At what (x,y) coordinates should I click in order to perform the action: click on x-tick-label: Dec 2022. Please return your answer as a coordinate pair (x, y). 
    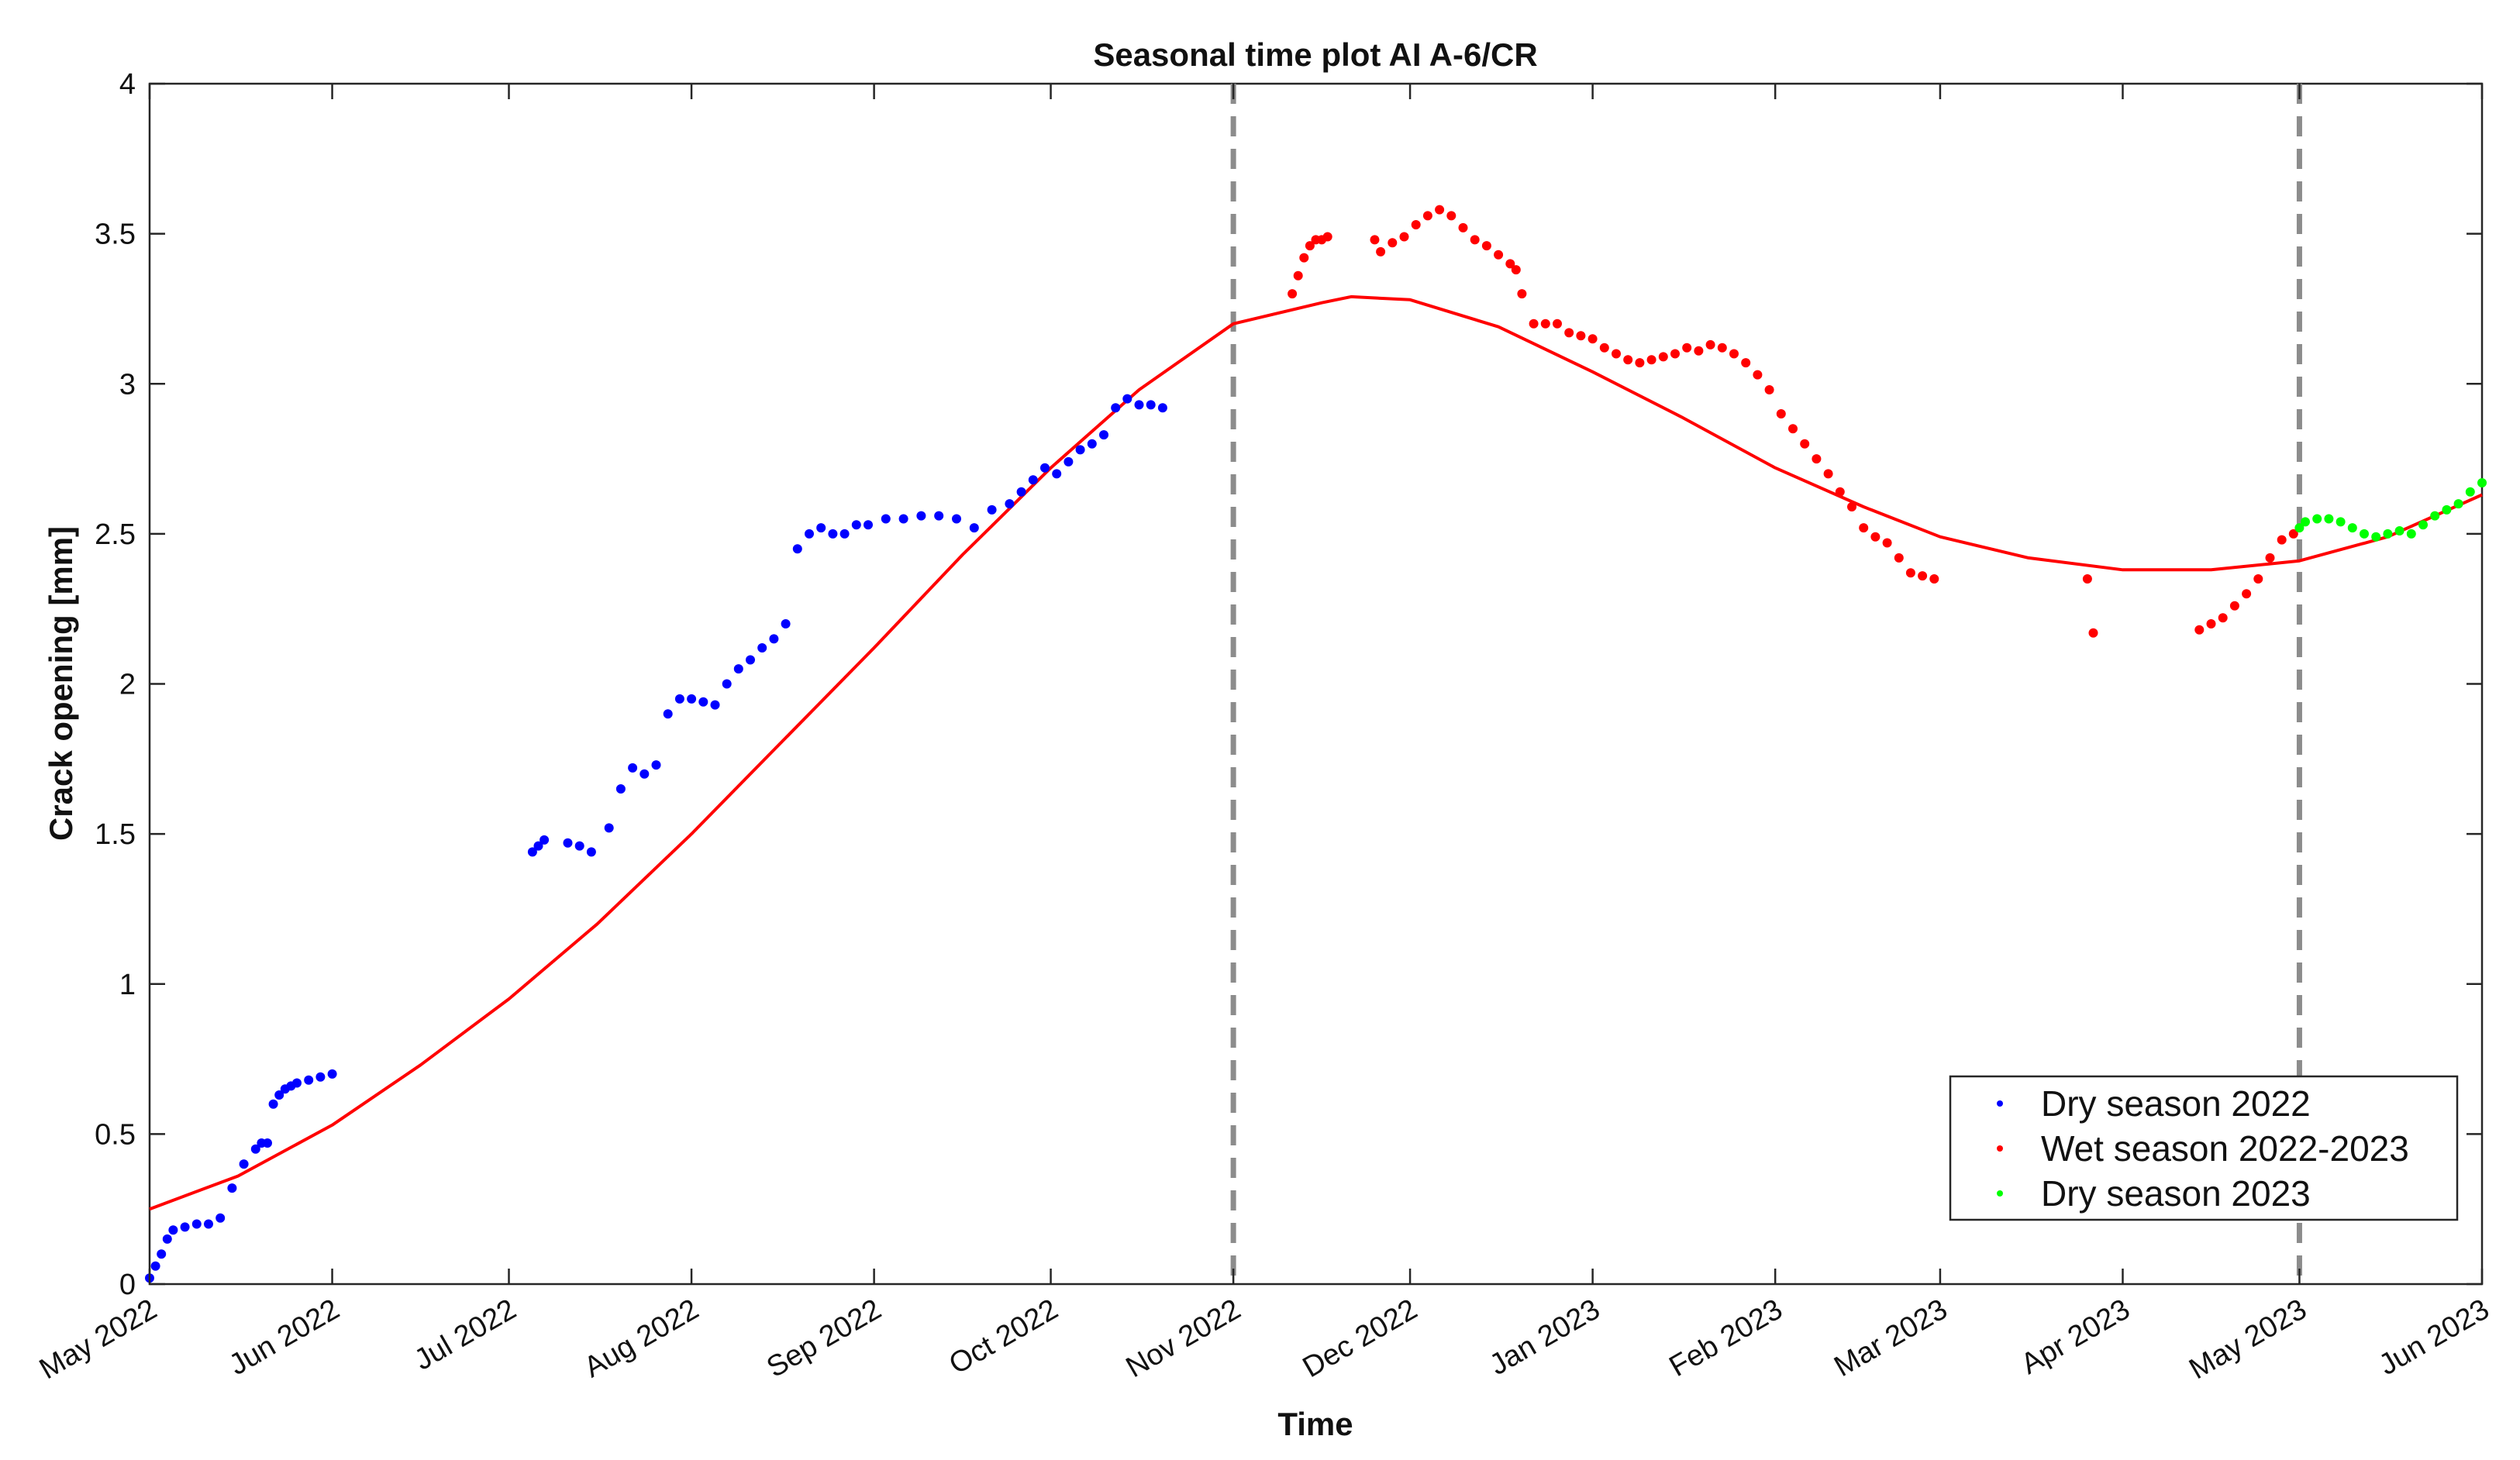
    Looking at the image, I should click on (1360, 1338).